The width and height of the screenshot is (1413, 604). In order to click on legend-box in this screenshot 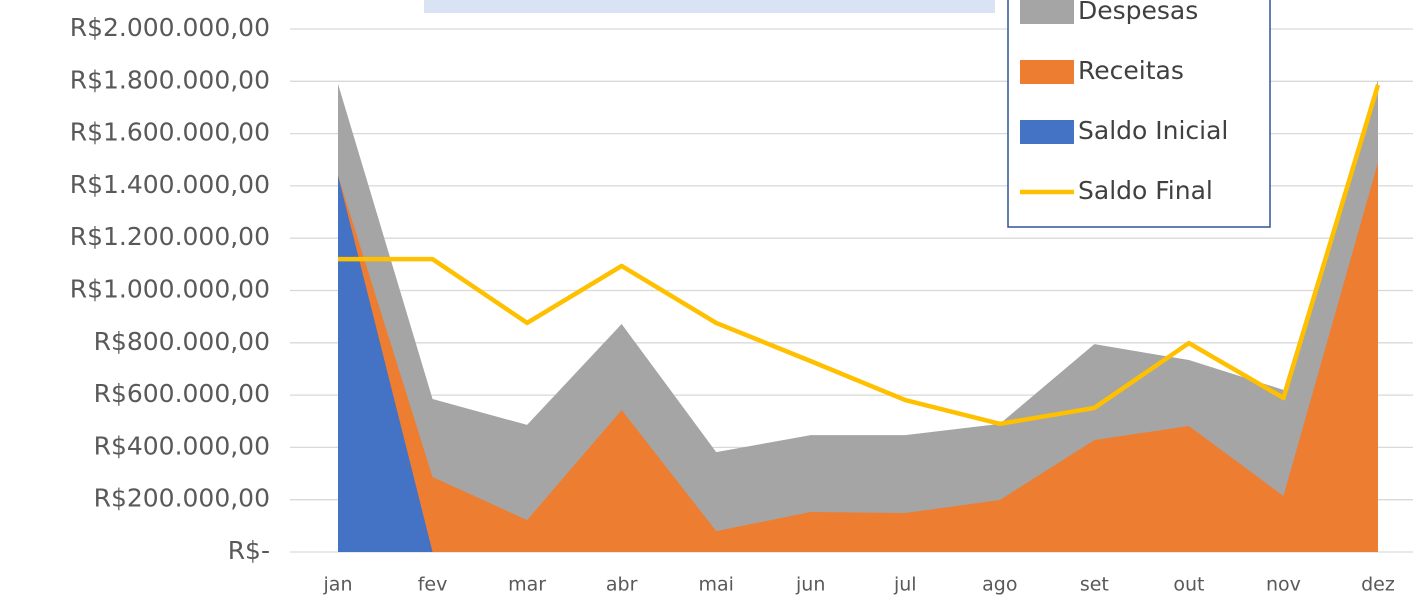, I will do `click(1139, 114)`.